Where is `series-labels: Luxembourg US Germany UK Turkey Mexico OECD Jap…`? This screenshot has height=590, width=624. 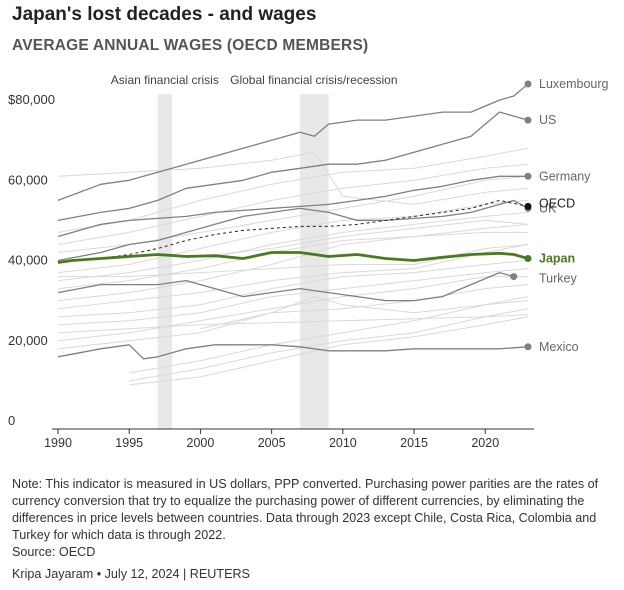 series-labels: Luxembourg US Germany UK Turkey Mexico OECD Jap… is located at coordinates (574, 215).